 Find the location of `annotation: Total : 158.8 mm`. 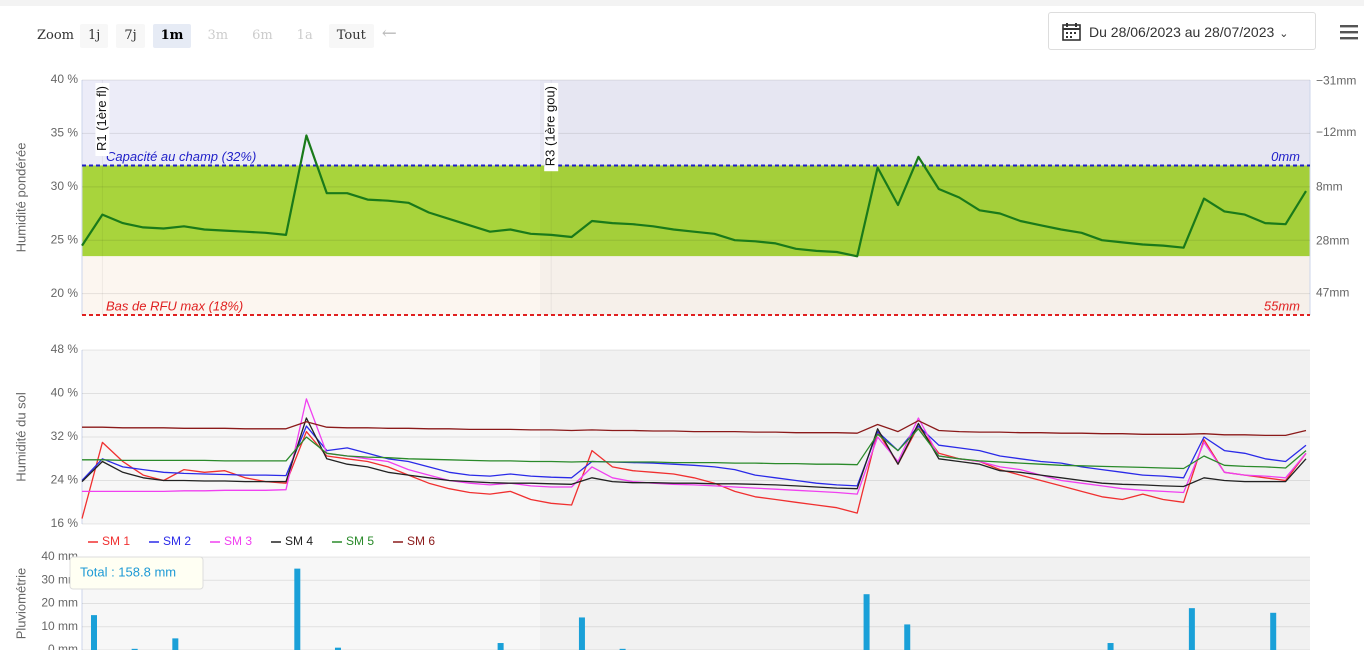

annotation: Total : 158.8 mm is located at coordinates (128, 571).